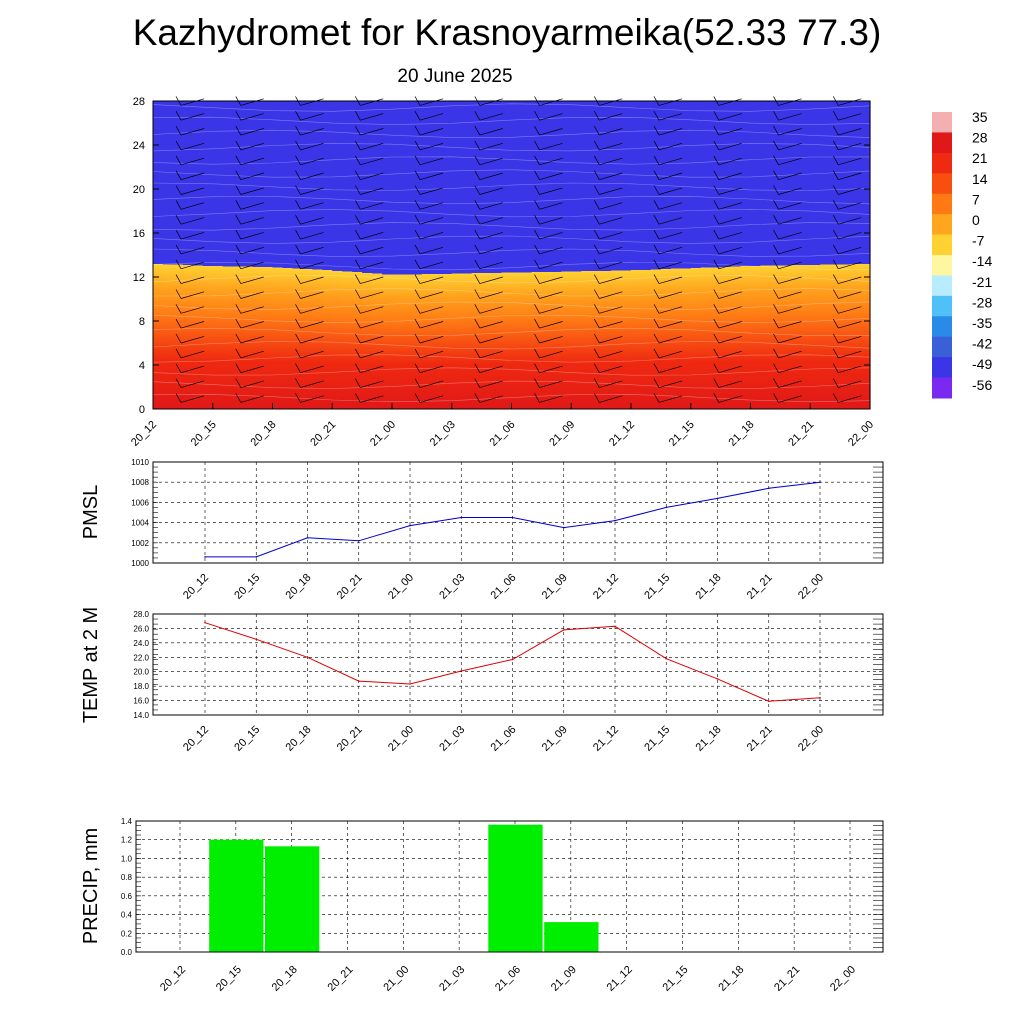 The height and width of the screenshot is (1024, 1024). What do you see at coordinates (229, 979) in the screenshot?
I see `x-tick-label: 20_15` at bounding box center [229, 979].